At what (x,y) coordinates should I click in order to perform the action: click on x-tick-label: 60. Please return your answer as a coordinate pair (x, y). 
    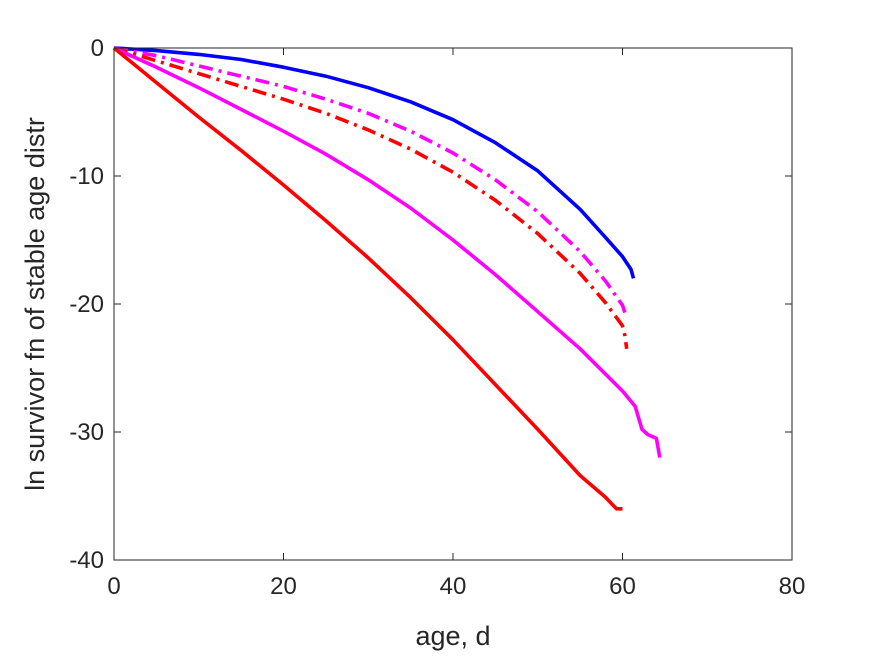
    Looking at the image, I should click on (622, 586).